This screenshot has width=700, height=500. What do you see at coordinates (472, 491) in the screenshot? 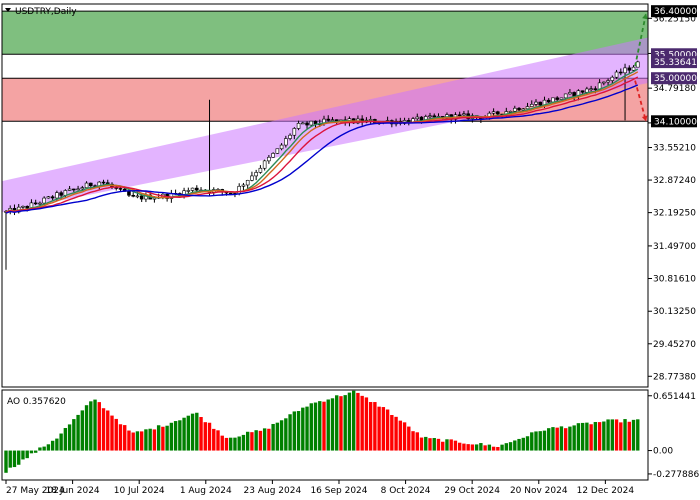
I see `time-tick-label: 29 Oct 2024` at bounding box center [472, 491].